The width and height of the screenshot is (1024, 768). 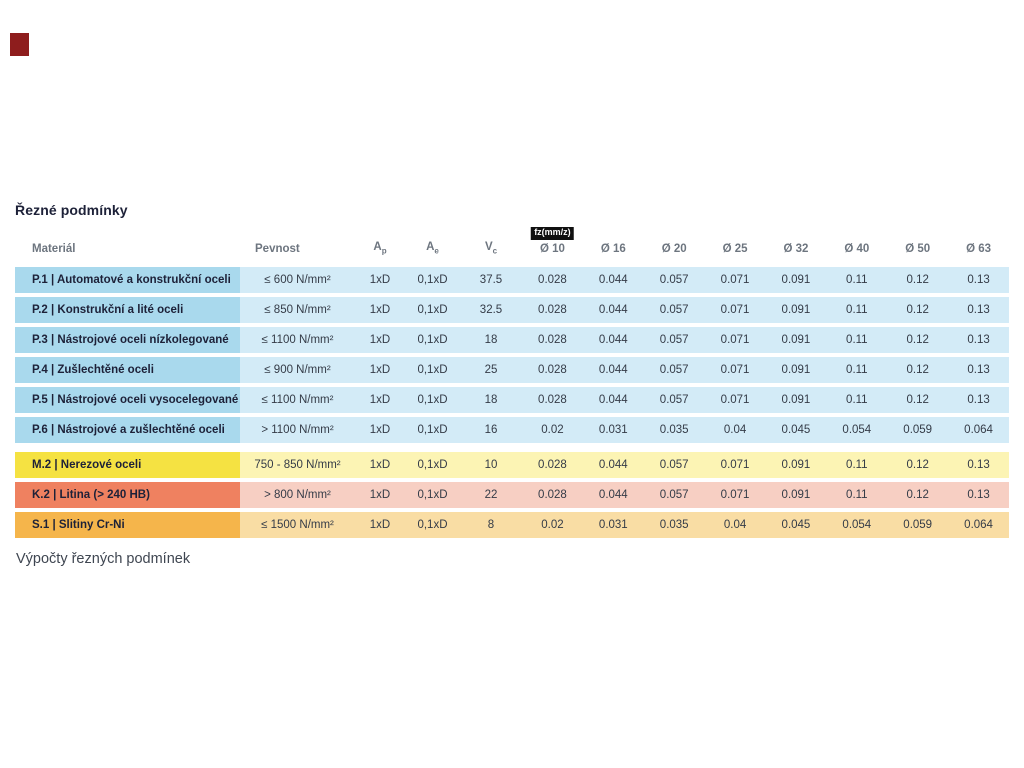 What do you see at coordinates (495, 250) in the screenshot?
I see `header-vc-sub: c` at bounding box center [495, 250].